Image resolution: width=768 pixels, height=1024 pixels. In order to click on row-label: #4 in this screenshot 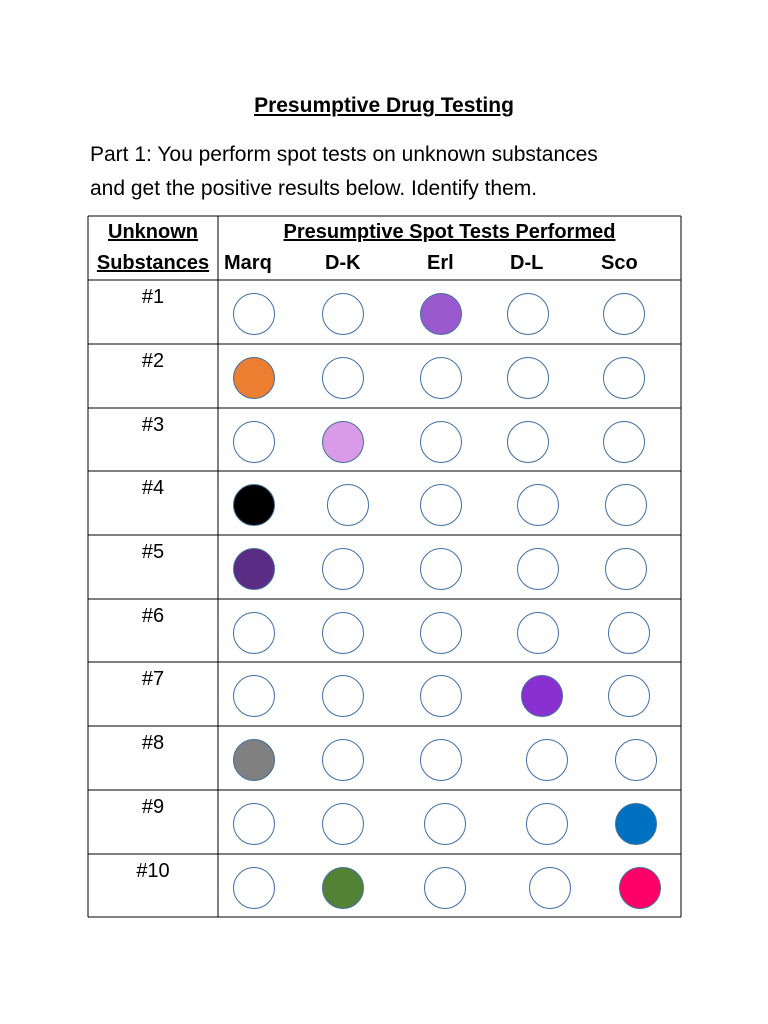, I will do `click(153, 488)`.